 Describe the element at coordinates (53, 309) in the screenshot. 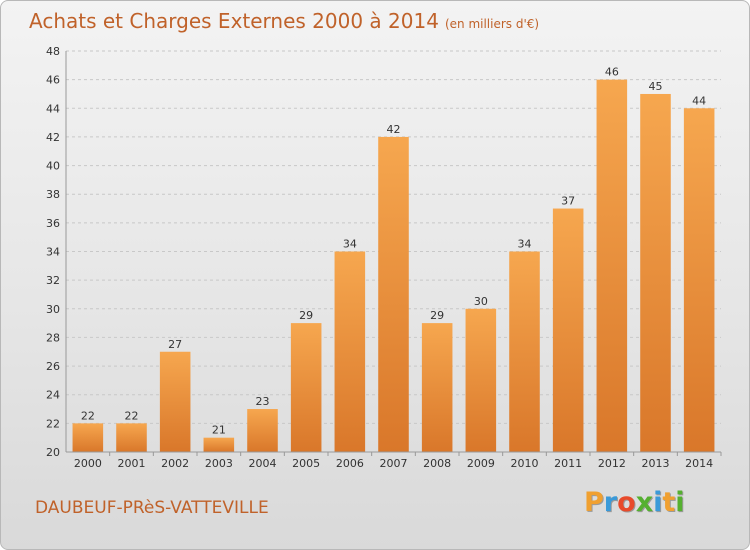

I see `y-tick-label: 30` at that location.